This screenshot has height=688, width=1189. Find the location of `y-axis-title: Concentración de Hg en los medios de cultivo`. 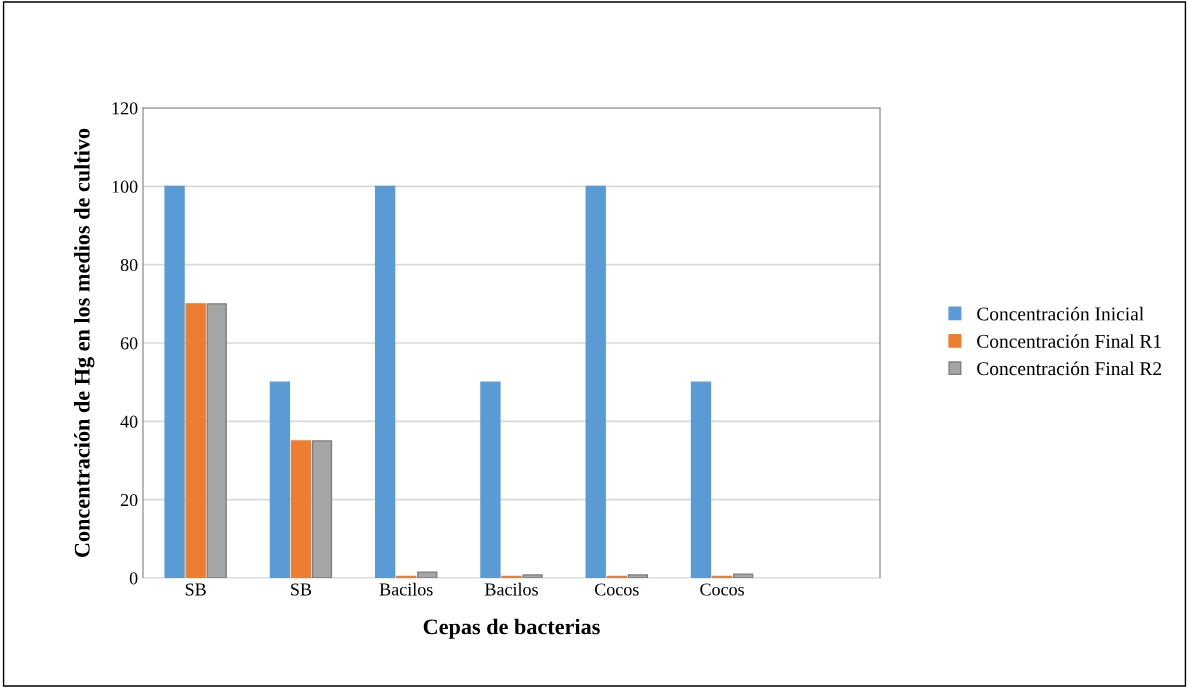

y-axis-title: Concentración de Hg en los medios de cultivo is located at coordinates (84, 343).